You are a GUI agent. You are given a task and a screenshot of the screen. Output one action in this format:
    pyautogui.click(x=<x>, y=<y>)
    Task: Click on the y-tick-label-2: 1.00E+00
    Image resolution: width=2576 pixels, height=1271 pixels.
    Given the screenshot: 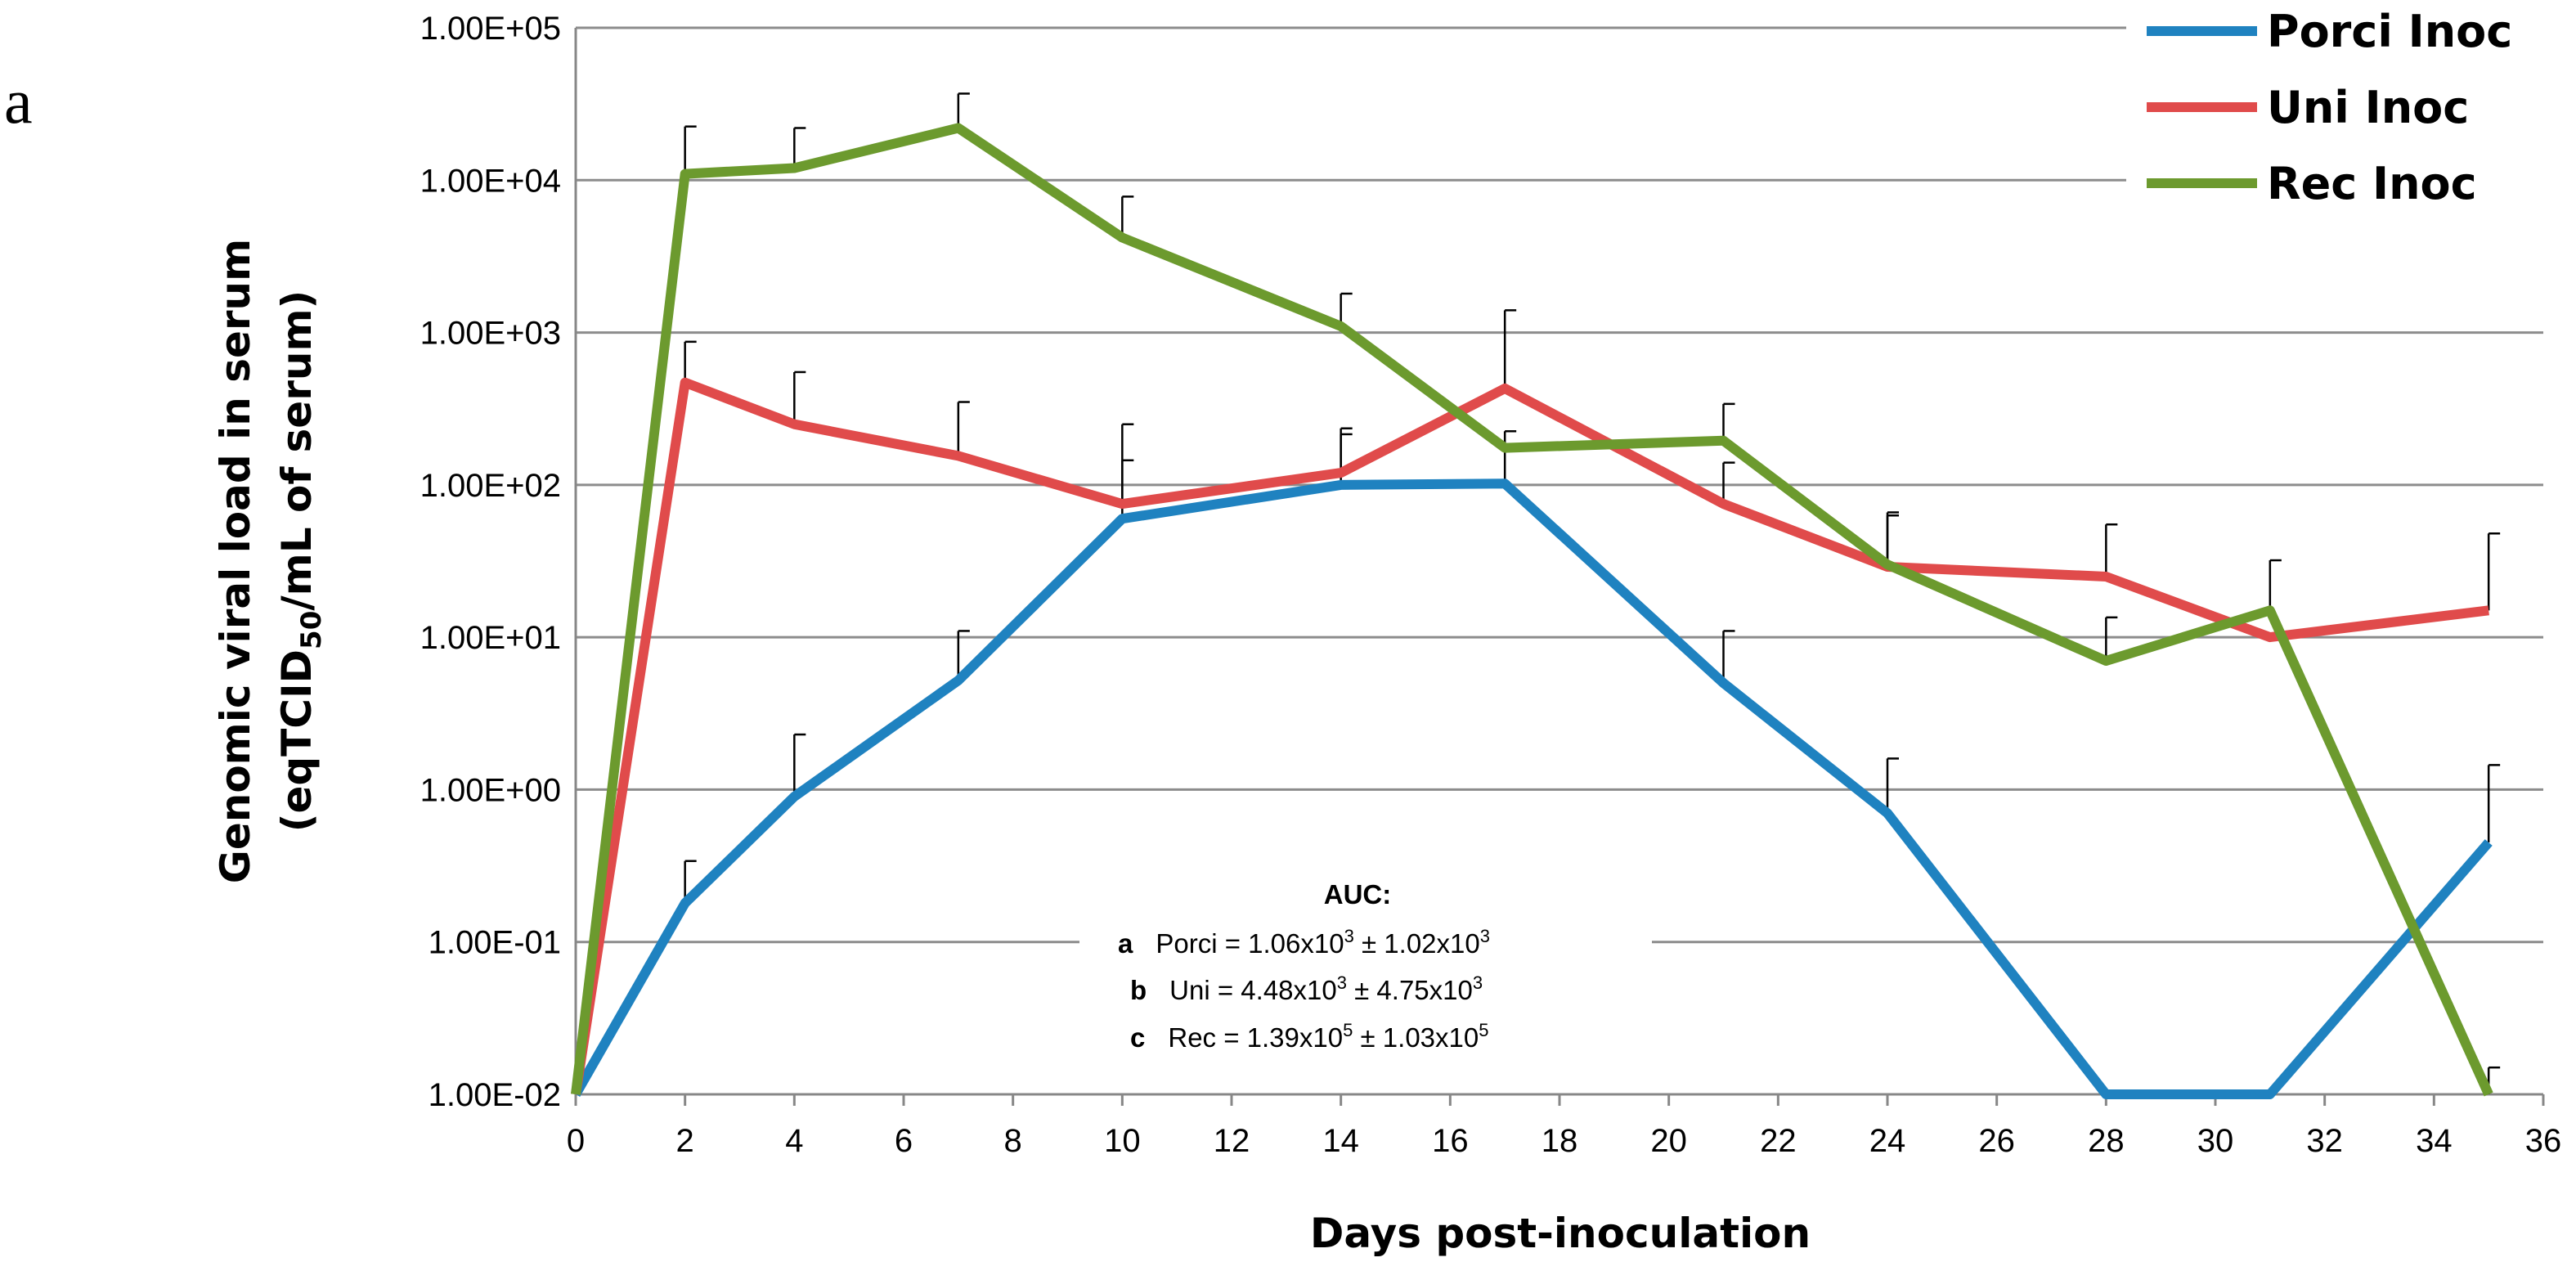 What is the action you would take?
    pyautogui.click(x=490, y=790)
    